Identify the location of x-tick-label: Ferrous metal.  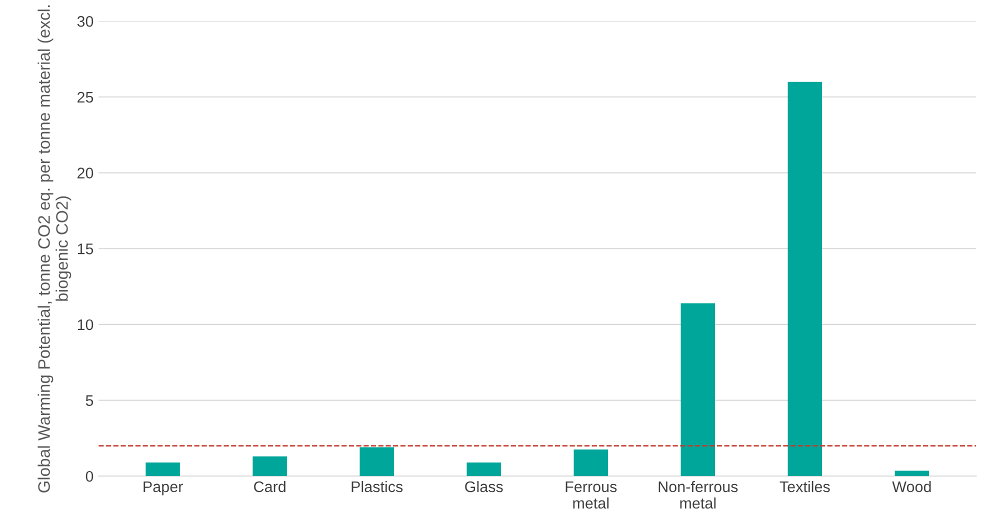
(591, 495).